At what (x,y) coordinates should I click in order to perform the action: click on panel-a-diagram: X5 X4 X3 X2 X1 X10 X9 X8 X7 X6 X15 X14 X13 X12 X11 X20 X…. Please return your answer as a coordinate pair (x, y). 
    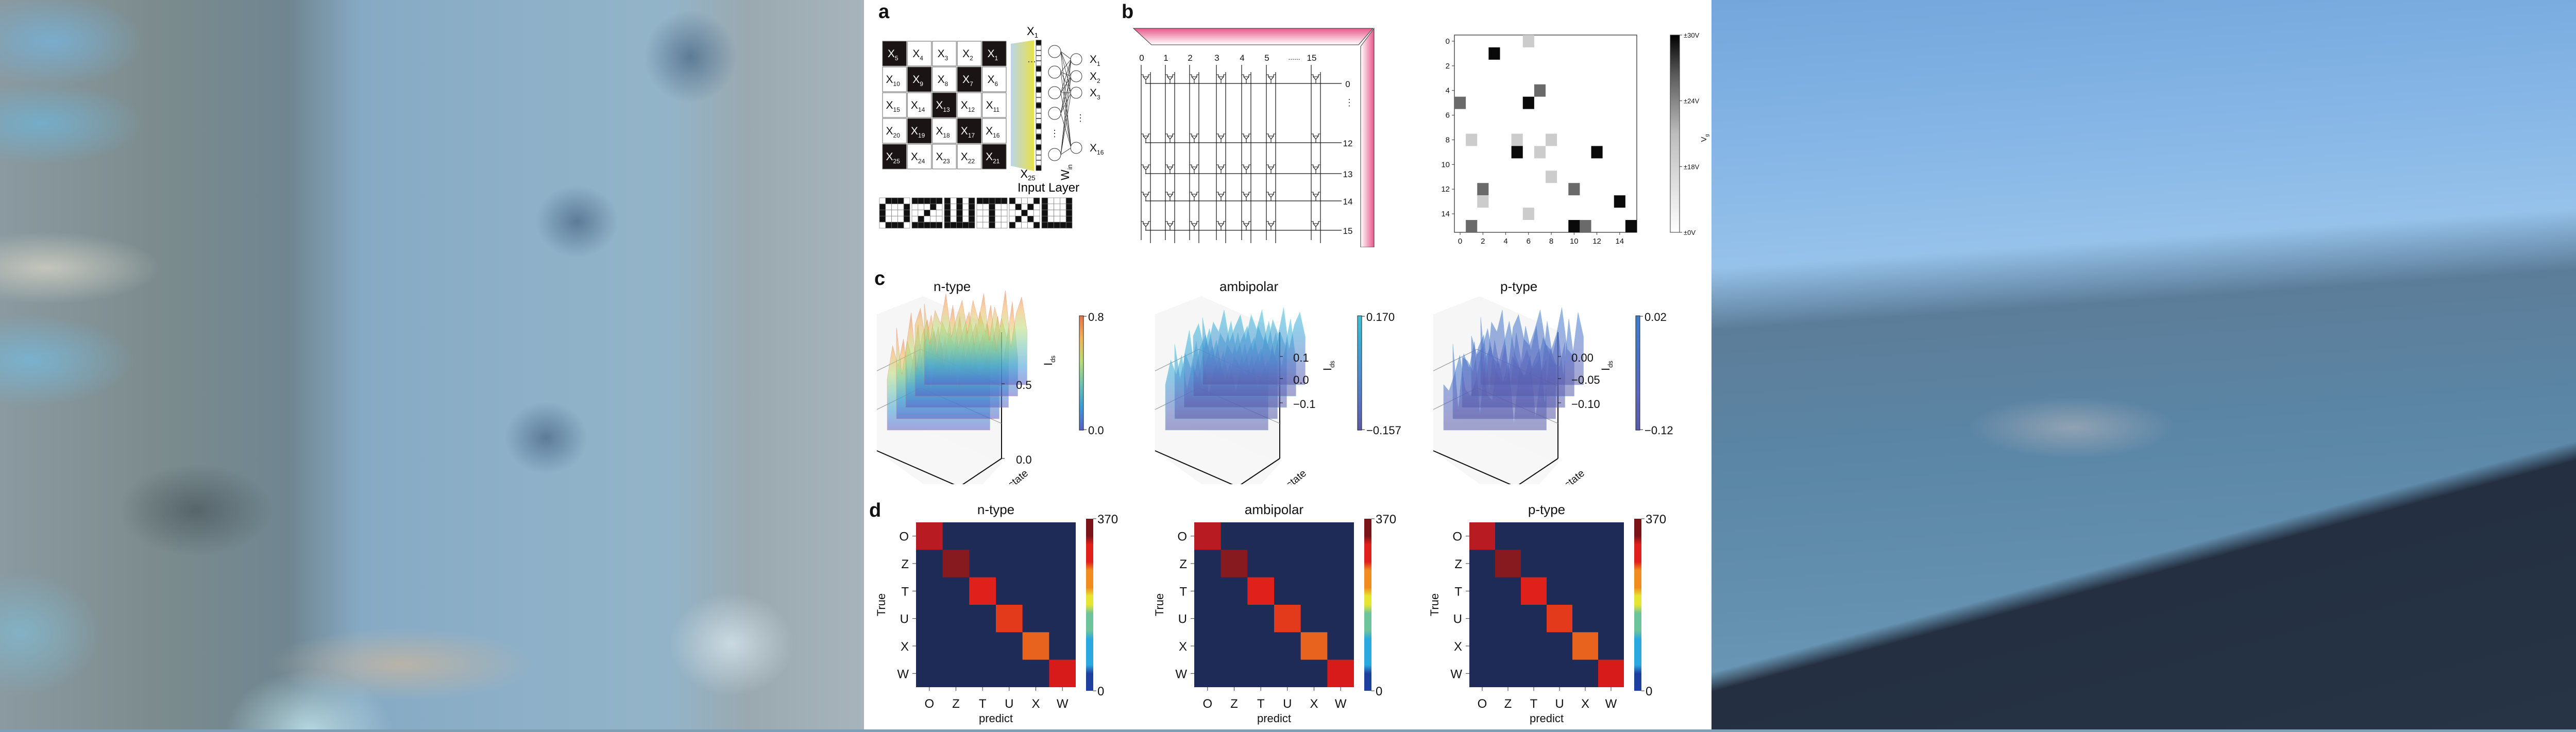
    Looking at the image, I should click on (991, 127).